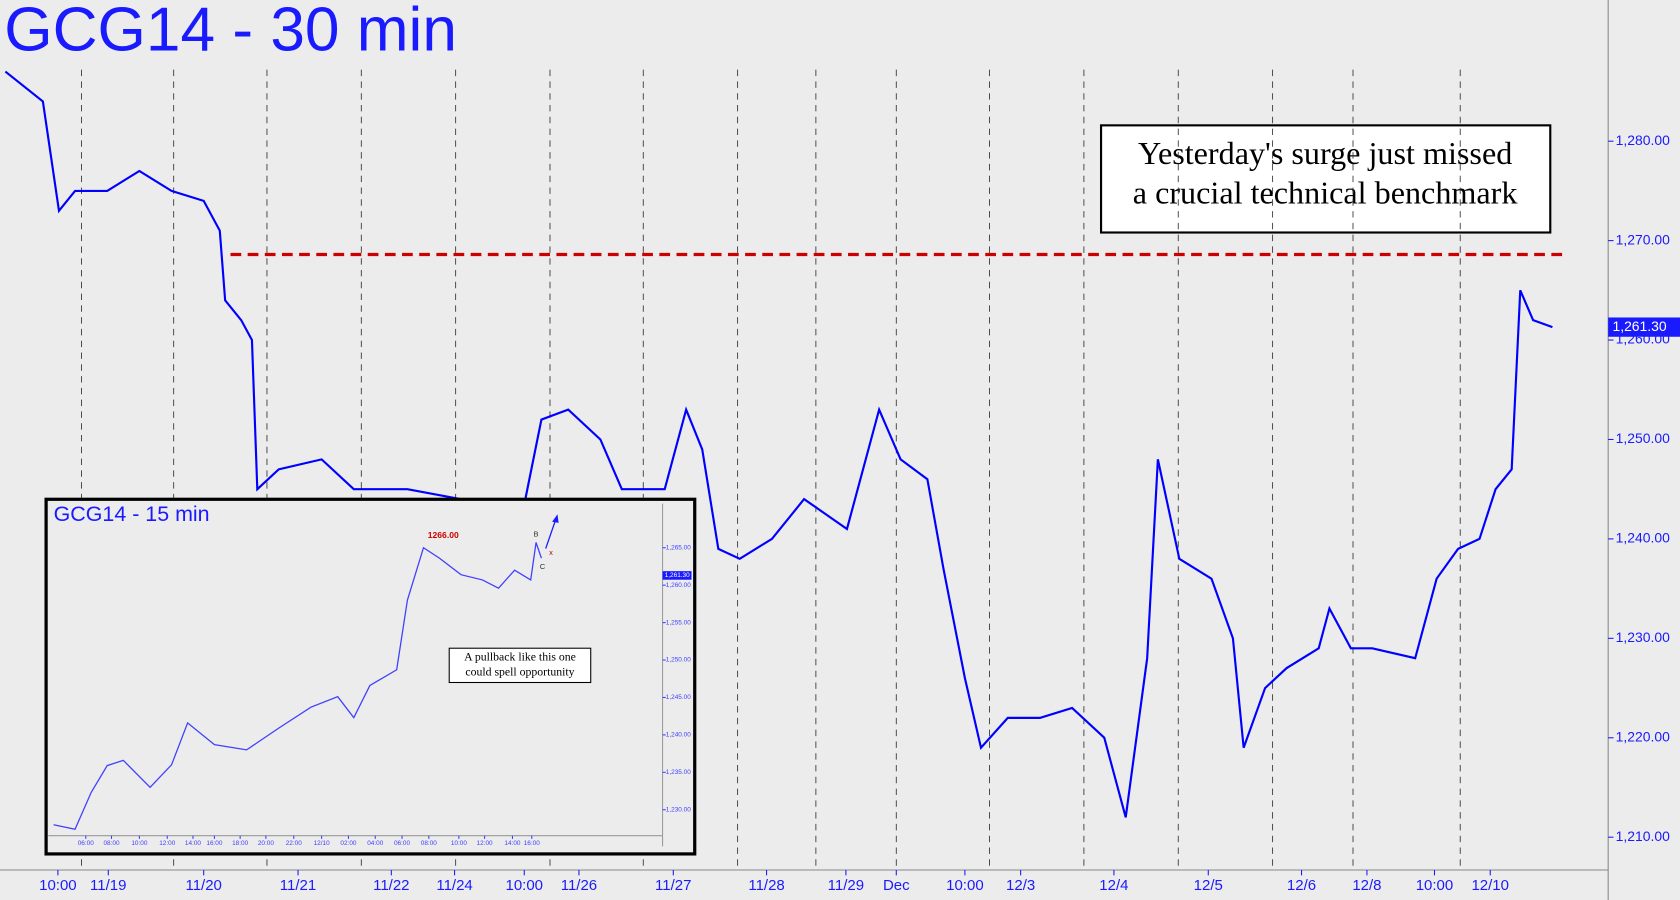 The height and width of the screenshot is (900, 1680). Describe the element at coordinates (896, 885) in the screenshot. I see `x-tick-label: Dec` at that location.